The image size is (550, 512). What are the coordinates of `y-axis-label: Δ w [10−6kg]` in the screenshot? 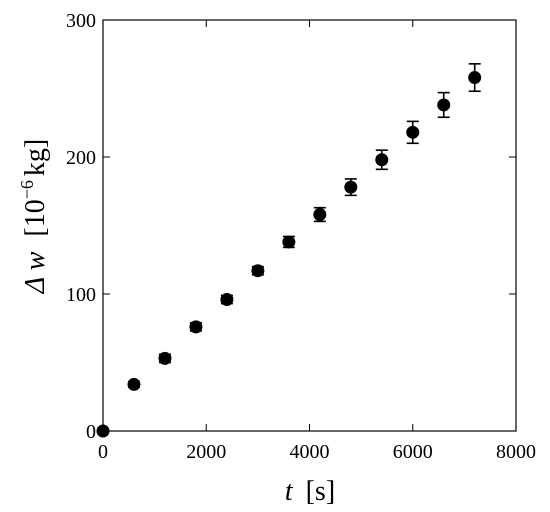 It's located at (34, 216).